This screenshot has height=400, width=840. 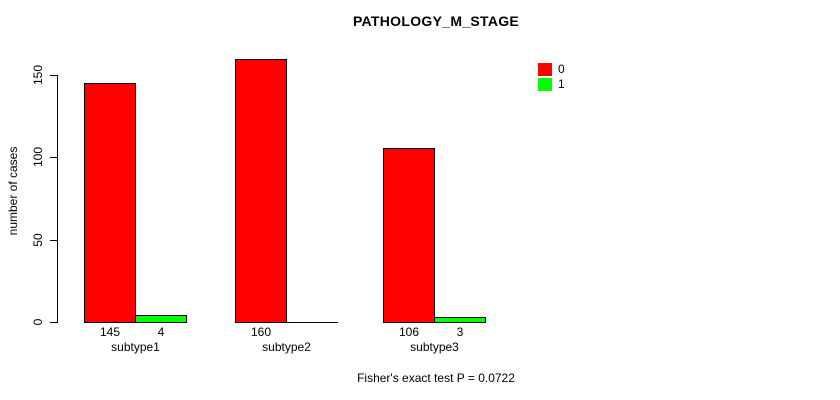 I want to click on annotation-fisher-test: Fisher's exact test P = 0.0722, so click(x=436, y=378).